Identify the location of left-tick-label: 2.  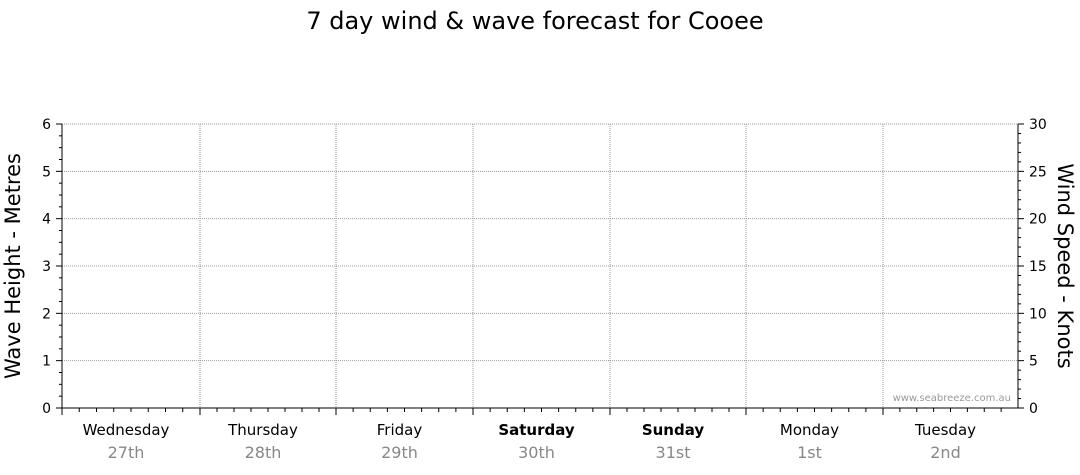
(46, 314).